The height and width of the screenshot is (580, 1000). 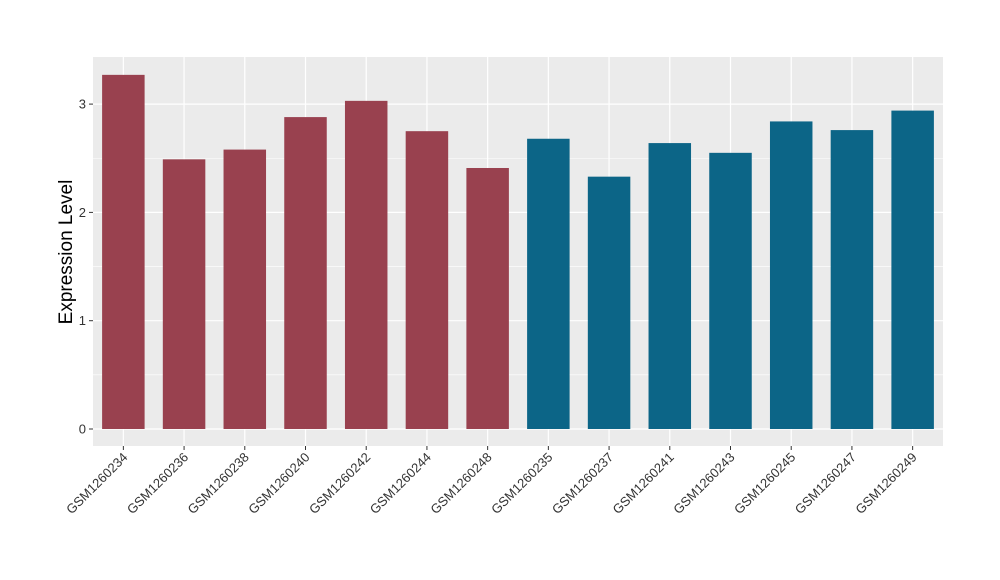 What do you see at coordinates (764, 483) in the screenshot?
I see `x-tick-label: GSM1260245` at bounding box center [764, 483].